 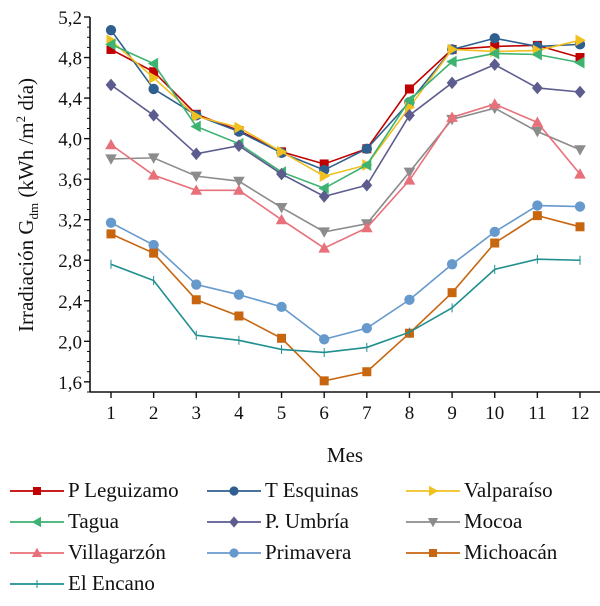 What do you see at coordinates (494, 413) in the screenshot?
I see `x-tick-label: 10` at bounding box center [494, 413].